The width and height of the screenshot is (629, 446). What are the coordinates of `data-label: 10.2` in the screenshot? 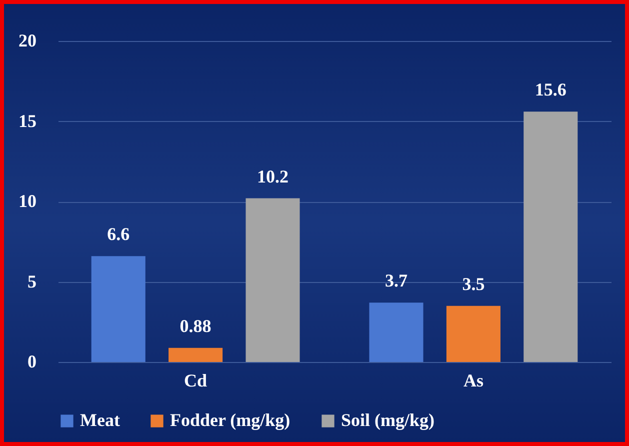 It's located at (272, 176).